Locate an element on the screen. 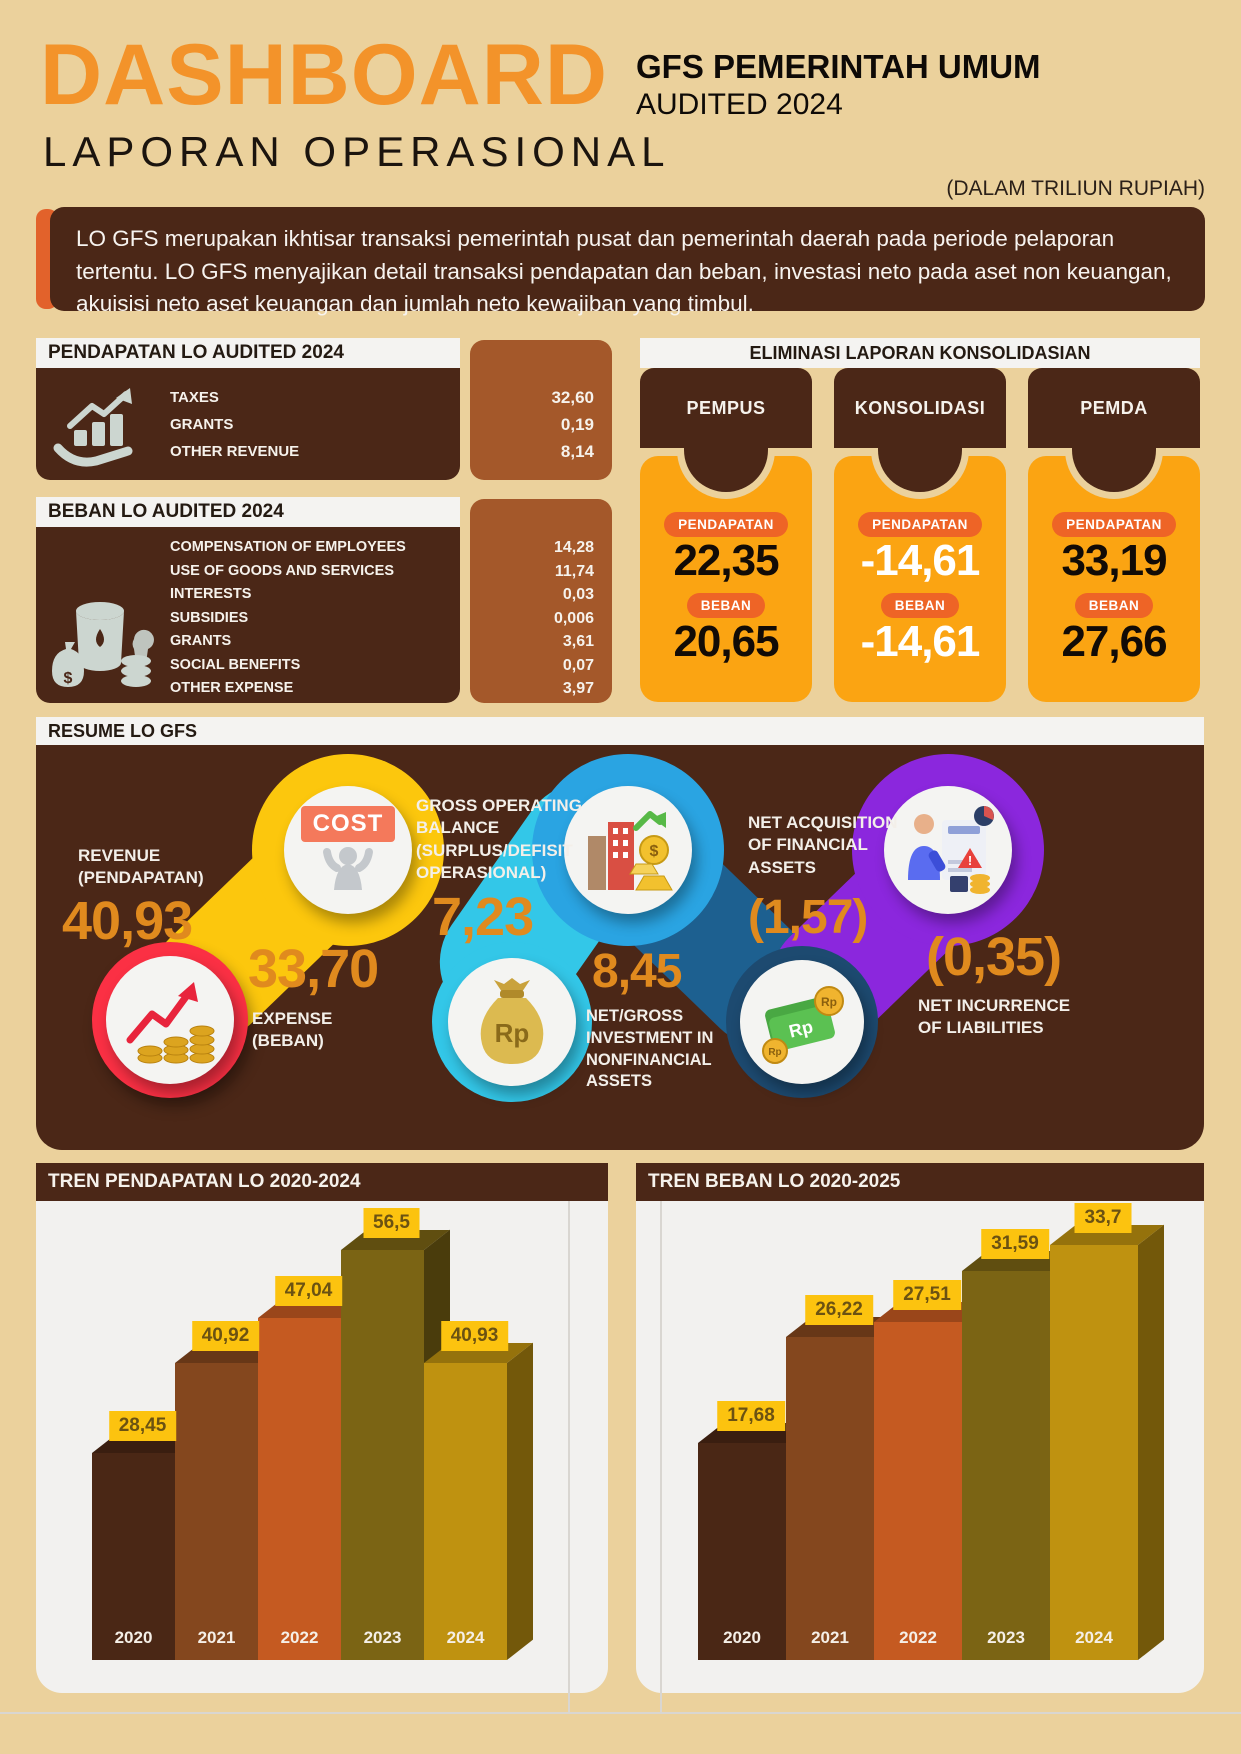 The image size is (1241, 1754). bar-value-chip: 56,5 is located at coordinates (391, 1223).